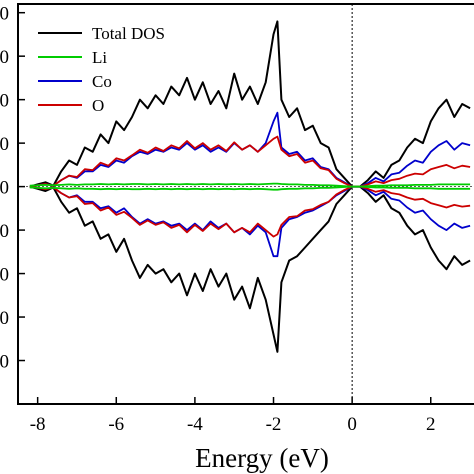 The width and height of the screenshot is (474, 474). I want to click on x-tick-label: -2, so click(274, 424).